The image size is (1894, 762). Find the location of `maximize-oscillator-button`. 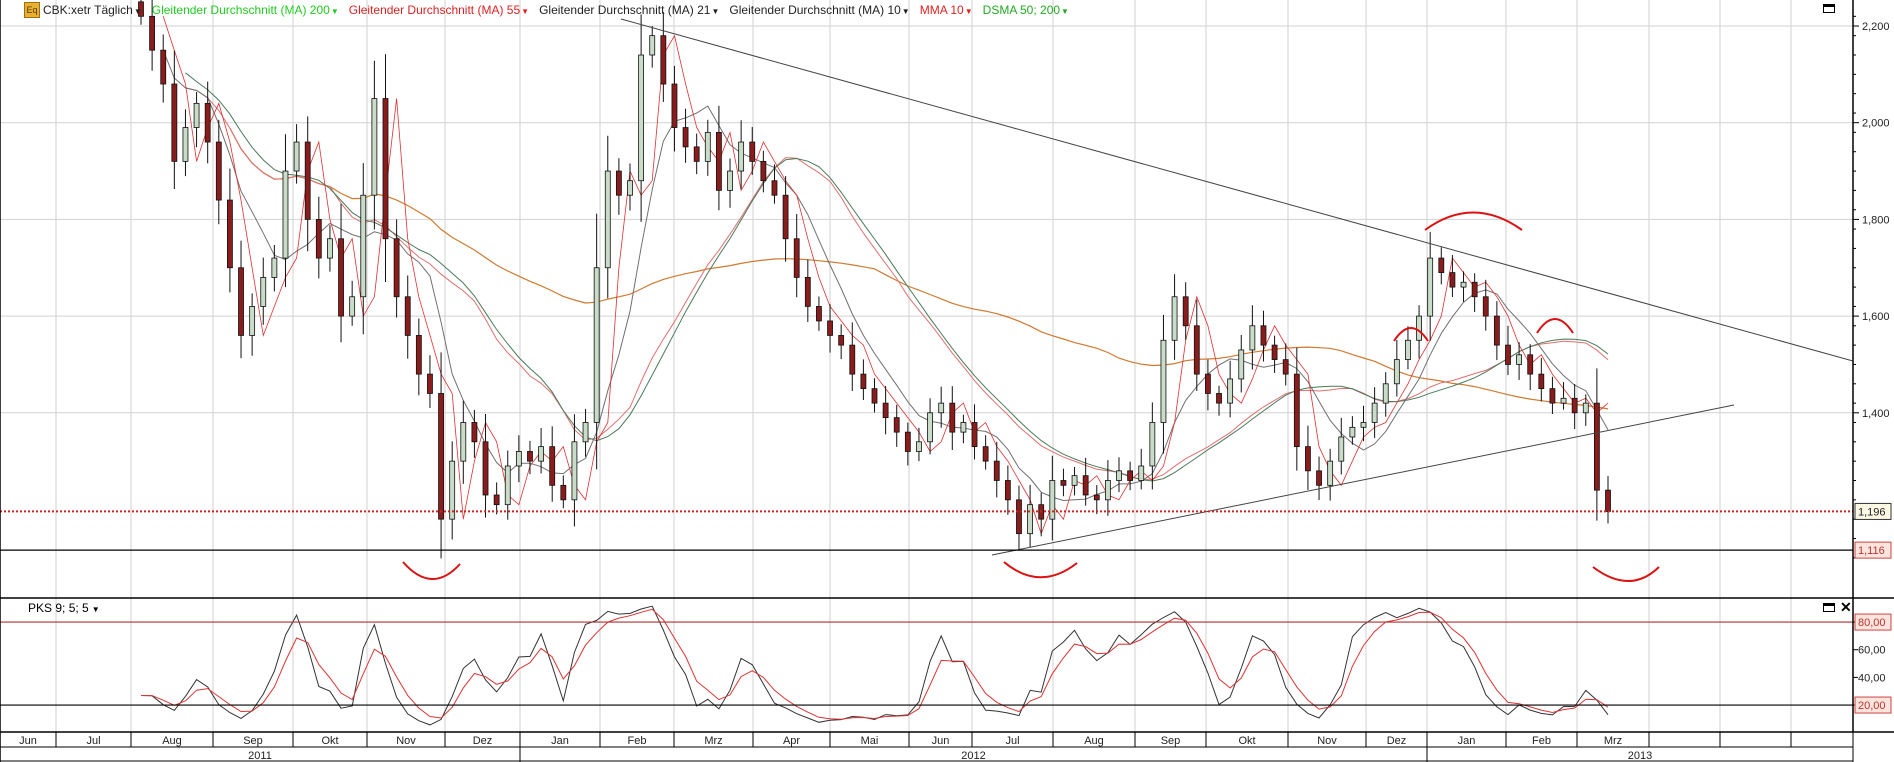

maximize-oscillator-button is located at coordinates (1829, 607).